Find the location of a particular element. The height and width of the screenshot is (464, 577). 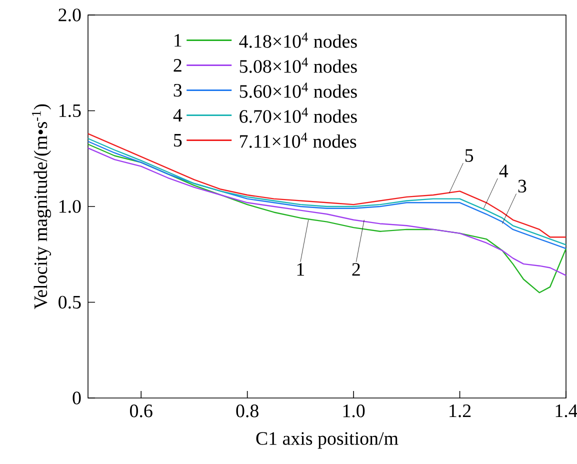

y-tick-label: 0.5 is located at coordinates (69, 302).